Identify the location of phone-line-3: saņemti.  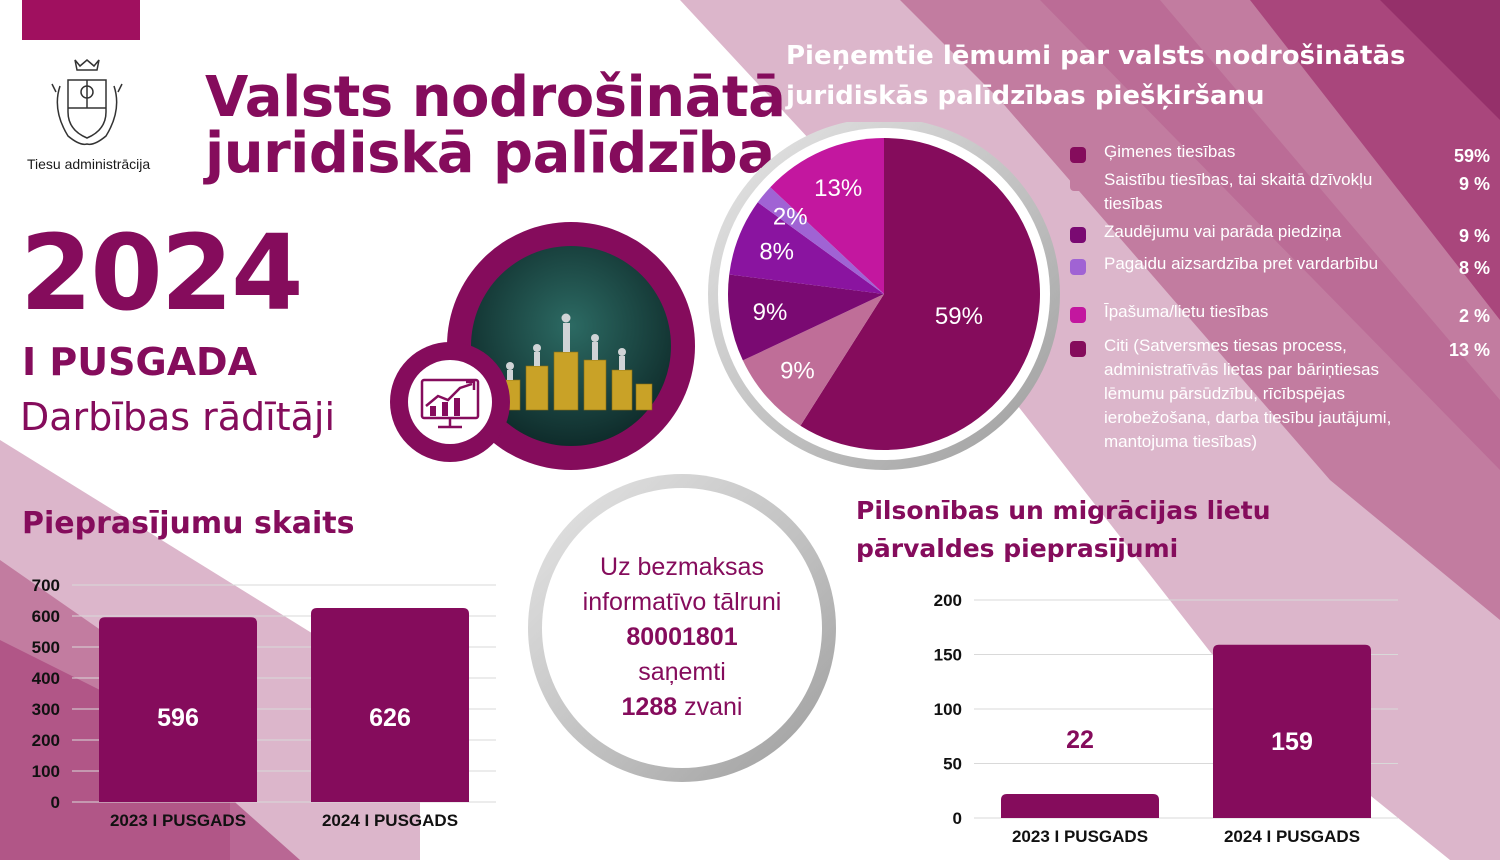
(682, 672).